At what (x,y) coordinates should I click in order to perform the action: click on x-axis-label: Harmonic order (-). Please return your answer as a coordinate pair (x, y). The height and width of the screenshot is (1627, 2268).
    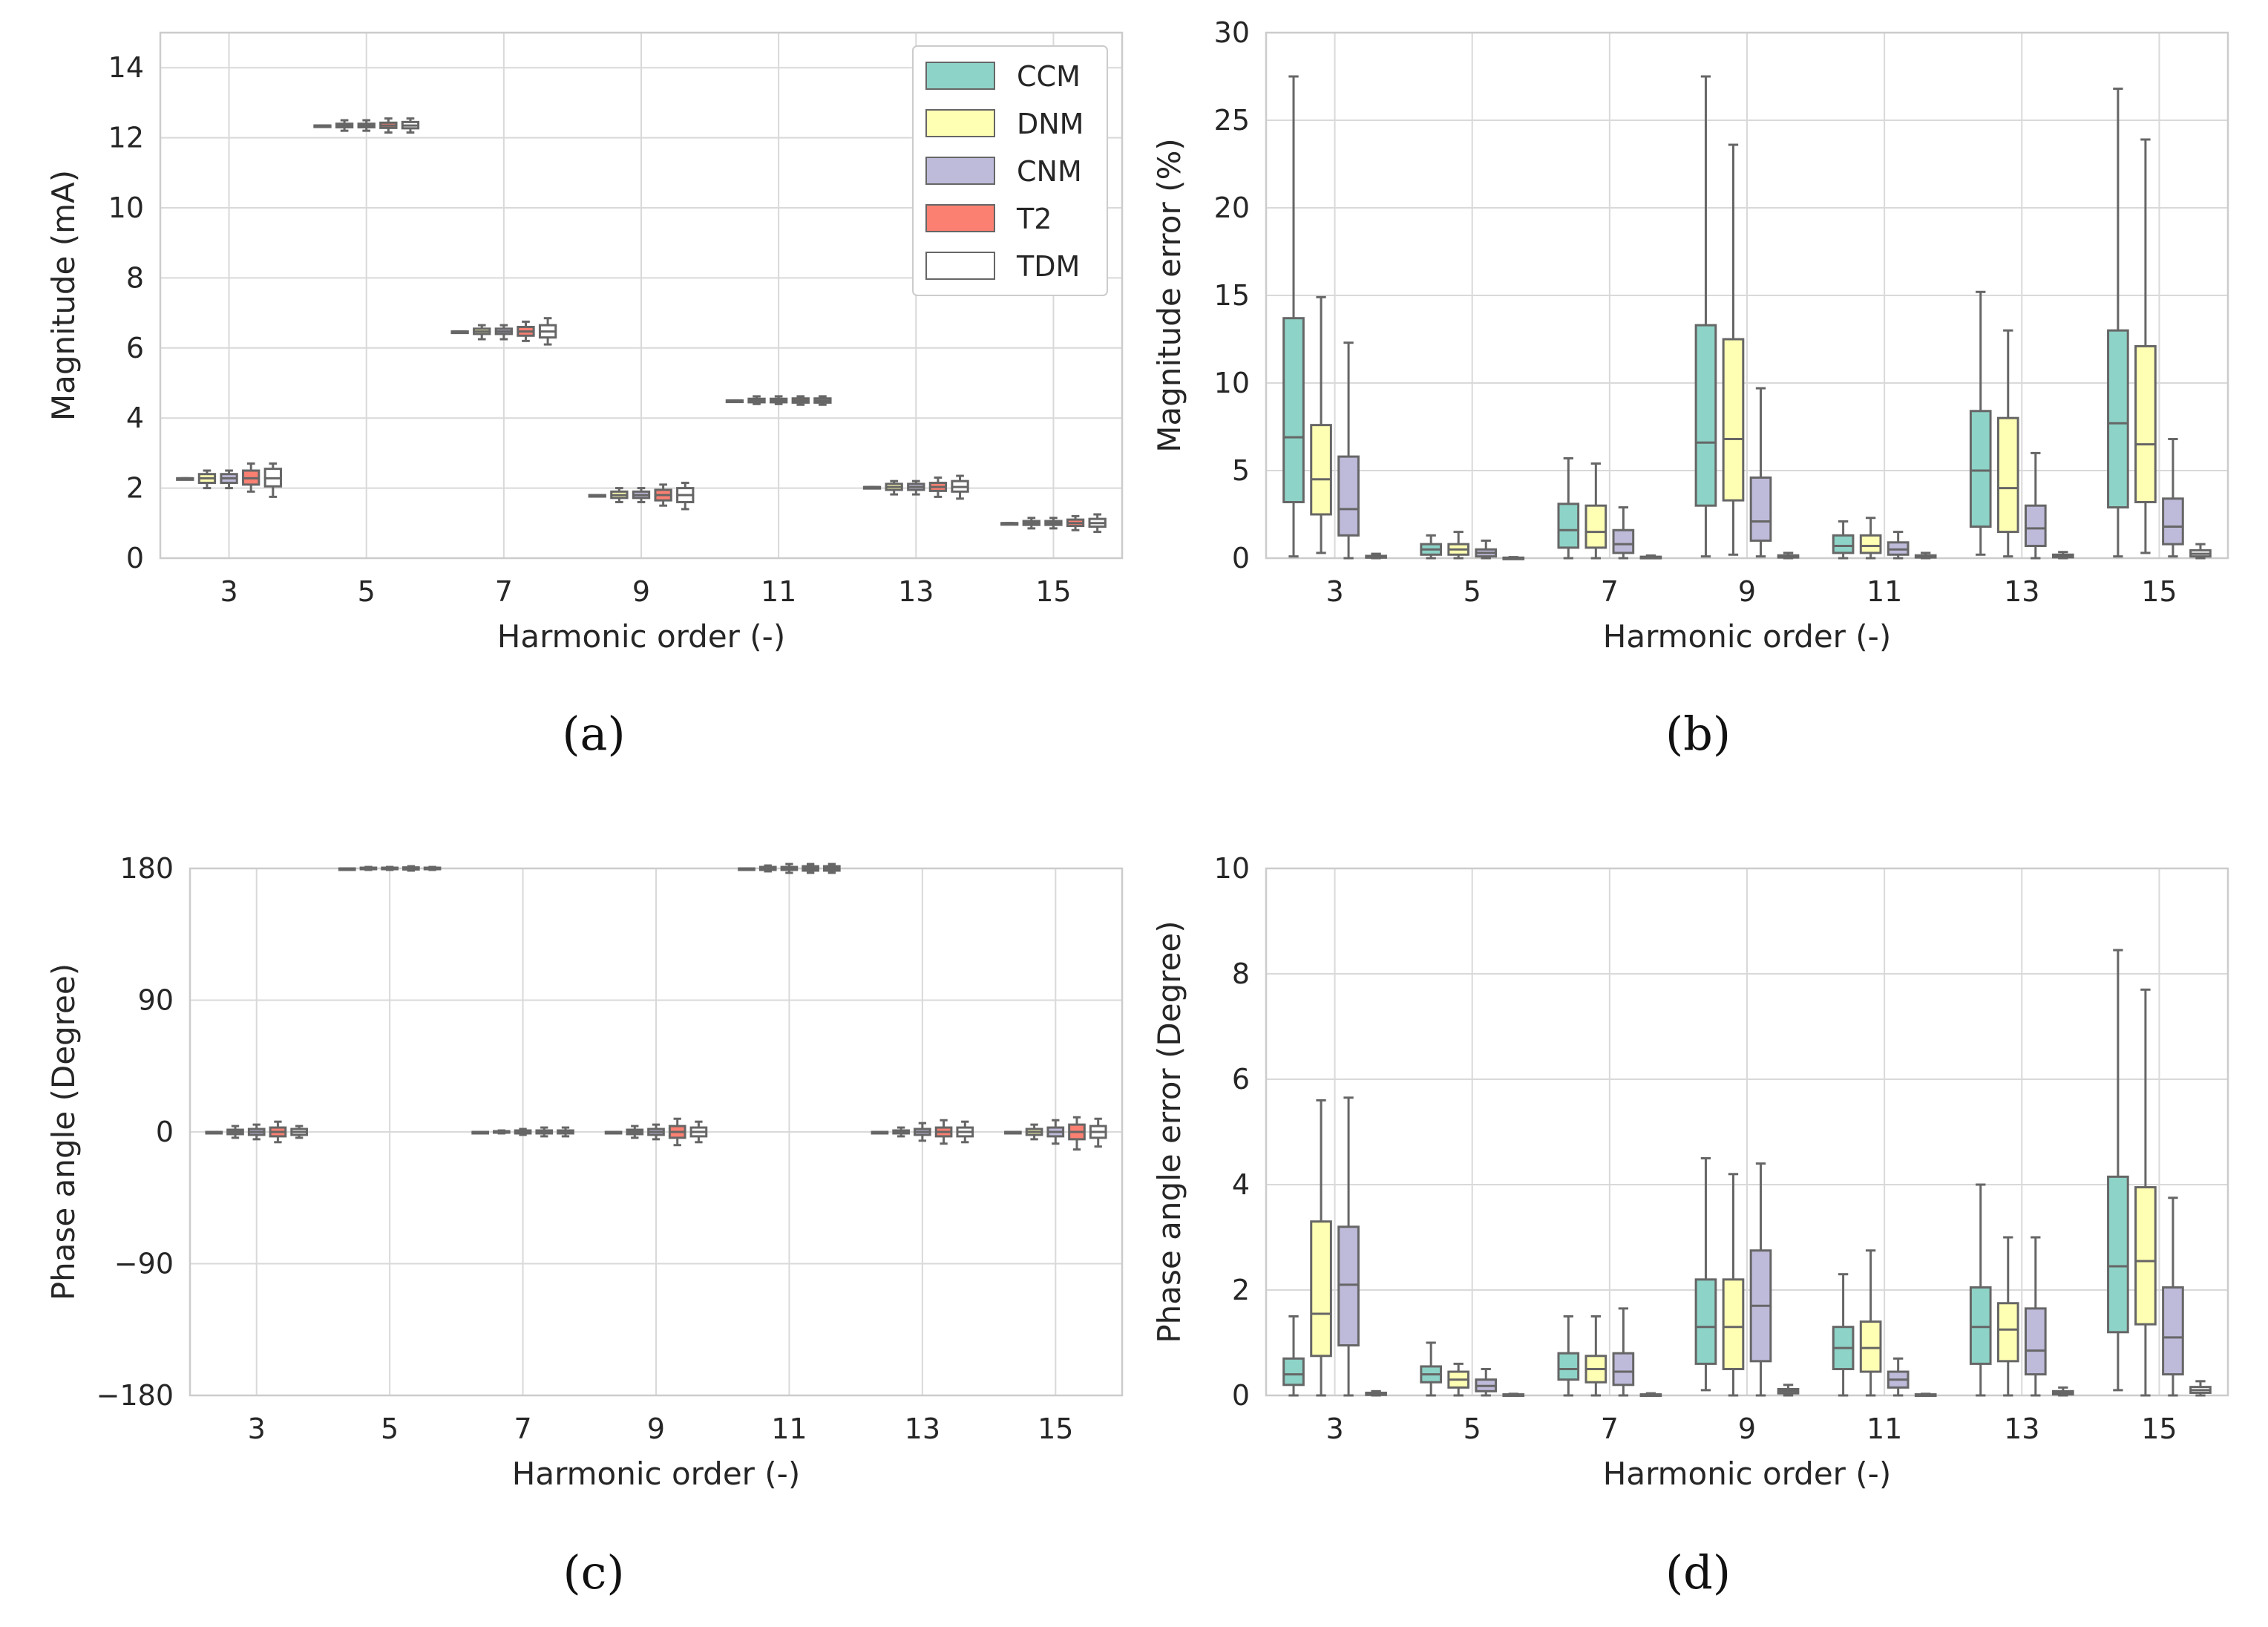
    Looking at the image, I should click on (641, 636).